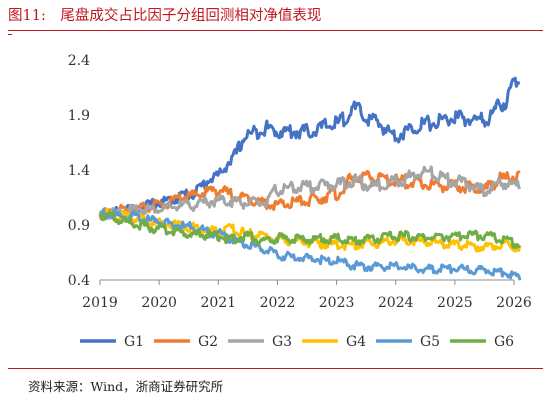  What do you see at coordinates (514, 303) in the screenshot?
I see `x-tick-label: 2026` at bounding box center [514, 303].